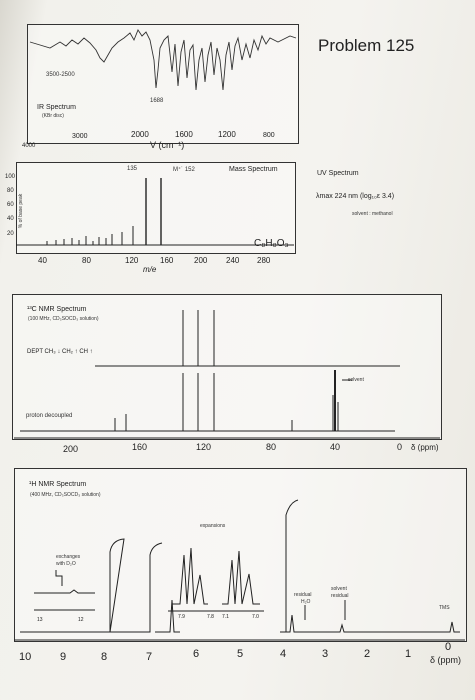 The height and width of the screenshot is (700, 475). Describe the element at coordinates (60, 75) in the screenshot. I see `ir-band-annotation: 3500-2500` at that location.